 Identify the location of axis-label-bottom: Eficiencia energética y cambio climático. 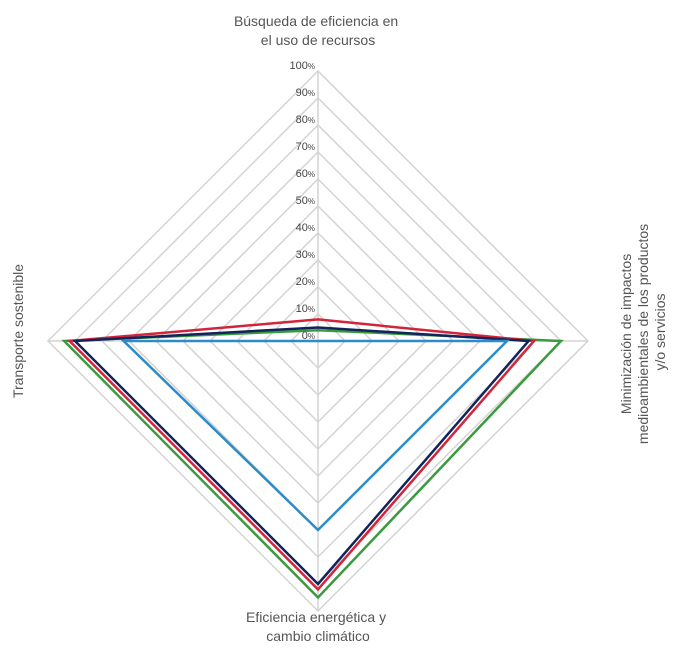
(318, 626).